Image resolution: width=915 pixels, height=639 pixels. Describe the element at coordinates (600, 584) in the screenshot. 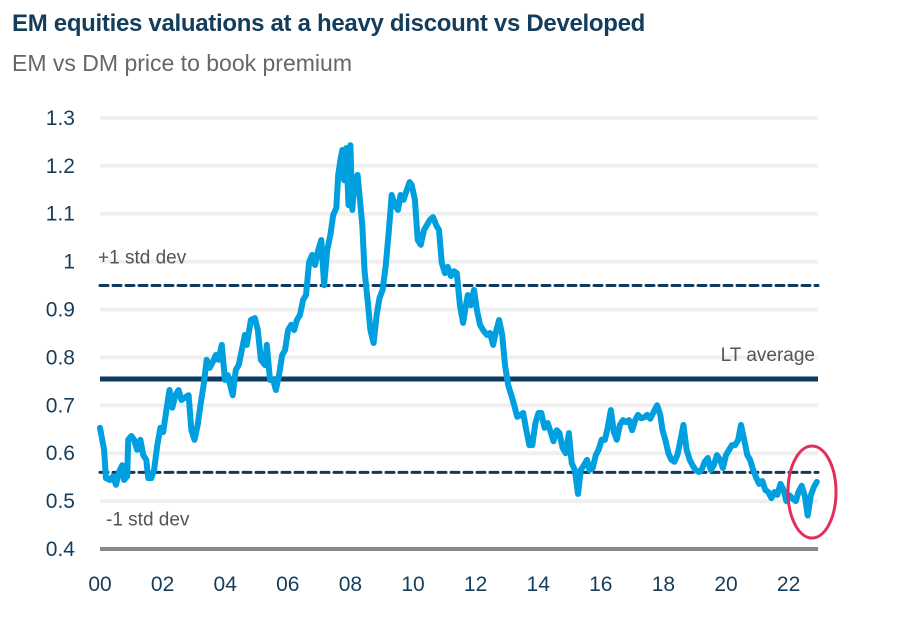

I see `x-tick-label: 16` at that location.